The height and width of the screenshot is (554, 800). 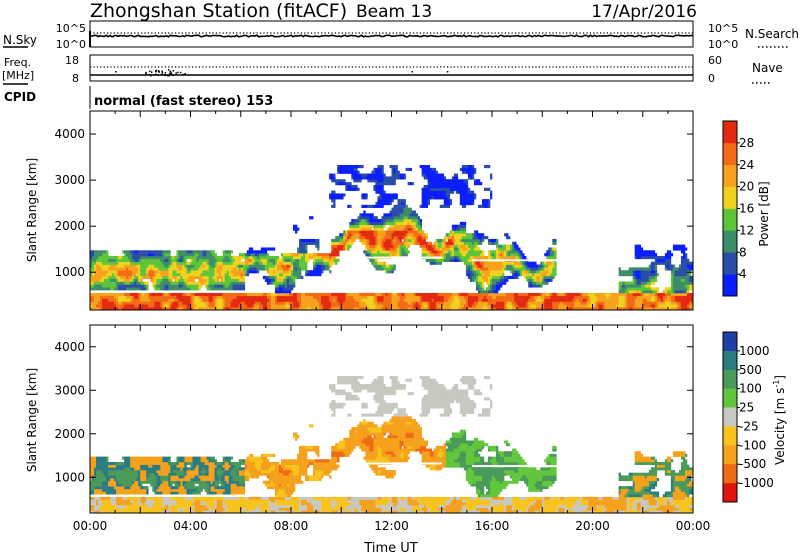 What do you see at coordinates (772, 34) in the screenshot?
I see `noise-right-label: N.Search` at bounding box center [772, 34].